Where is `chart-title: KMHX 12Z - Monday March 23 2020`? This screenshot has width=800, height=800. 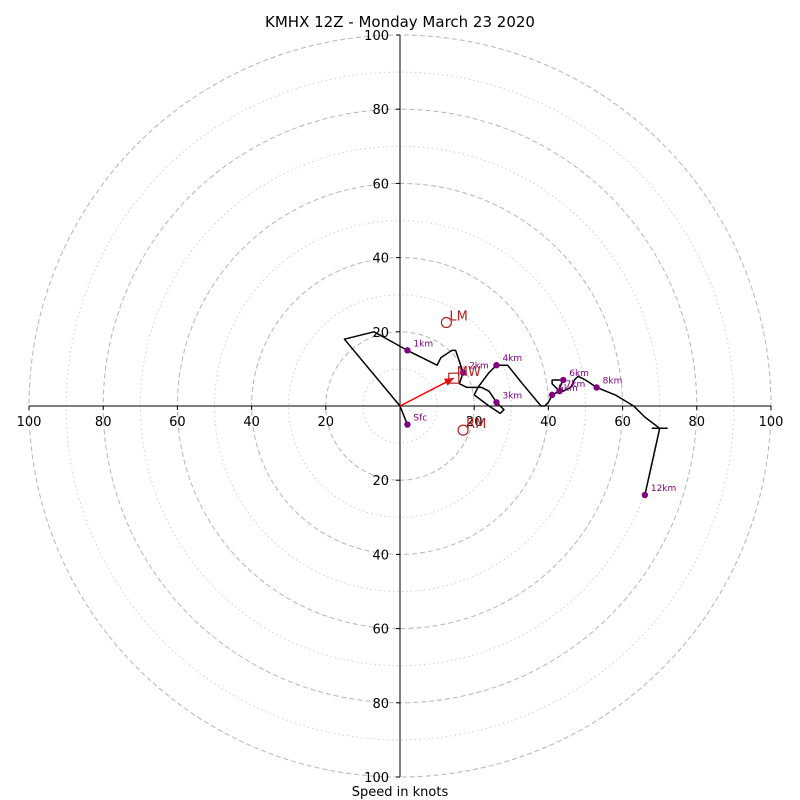
chart-title: KMHX 12Z - Monday March 23 2020 is located at coordinates (400, 22).